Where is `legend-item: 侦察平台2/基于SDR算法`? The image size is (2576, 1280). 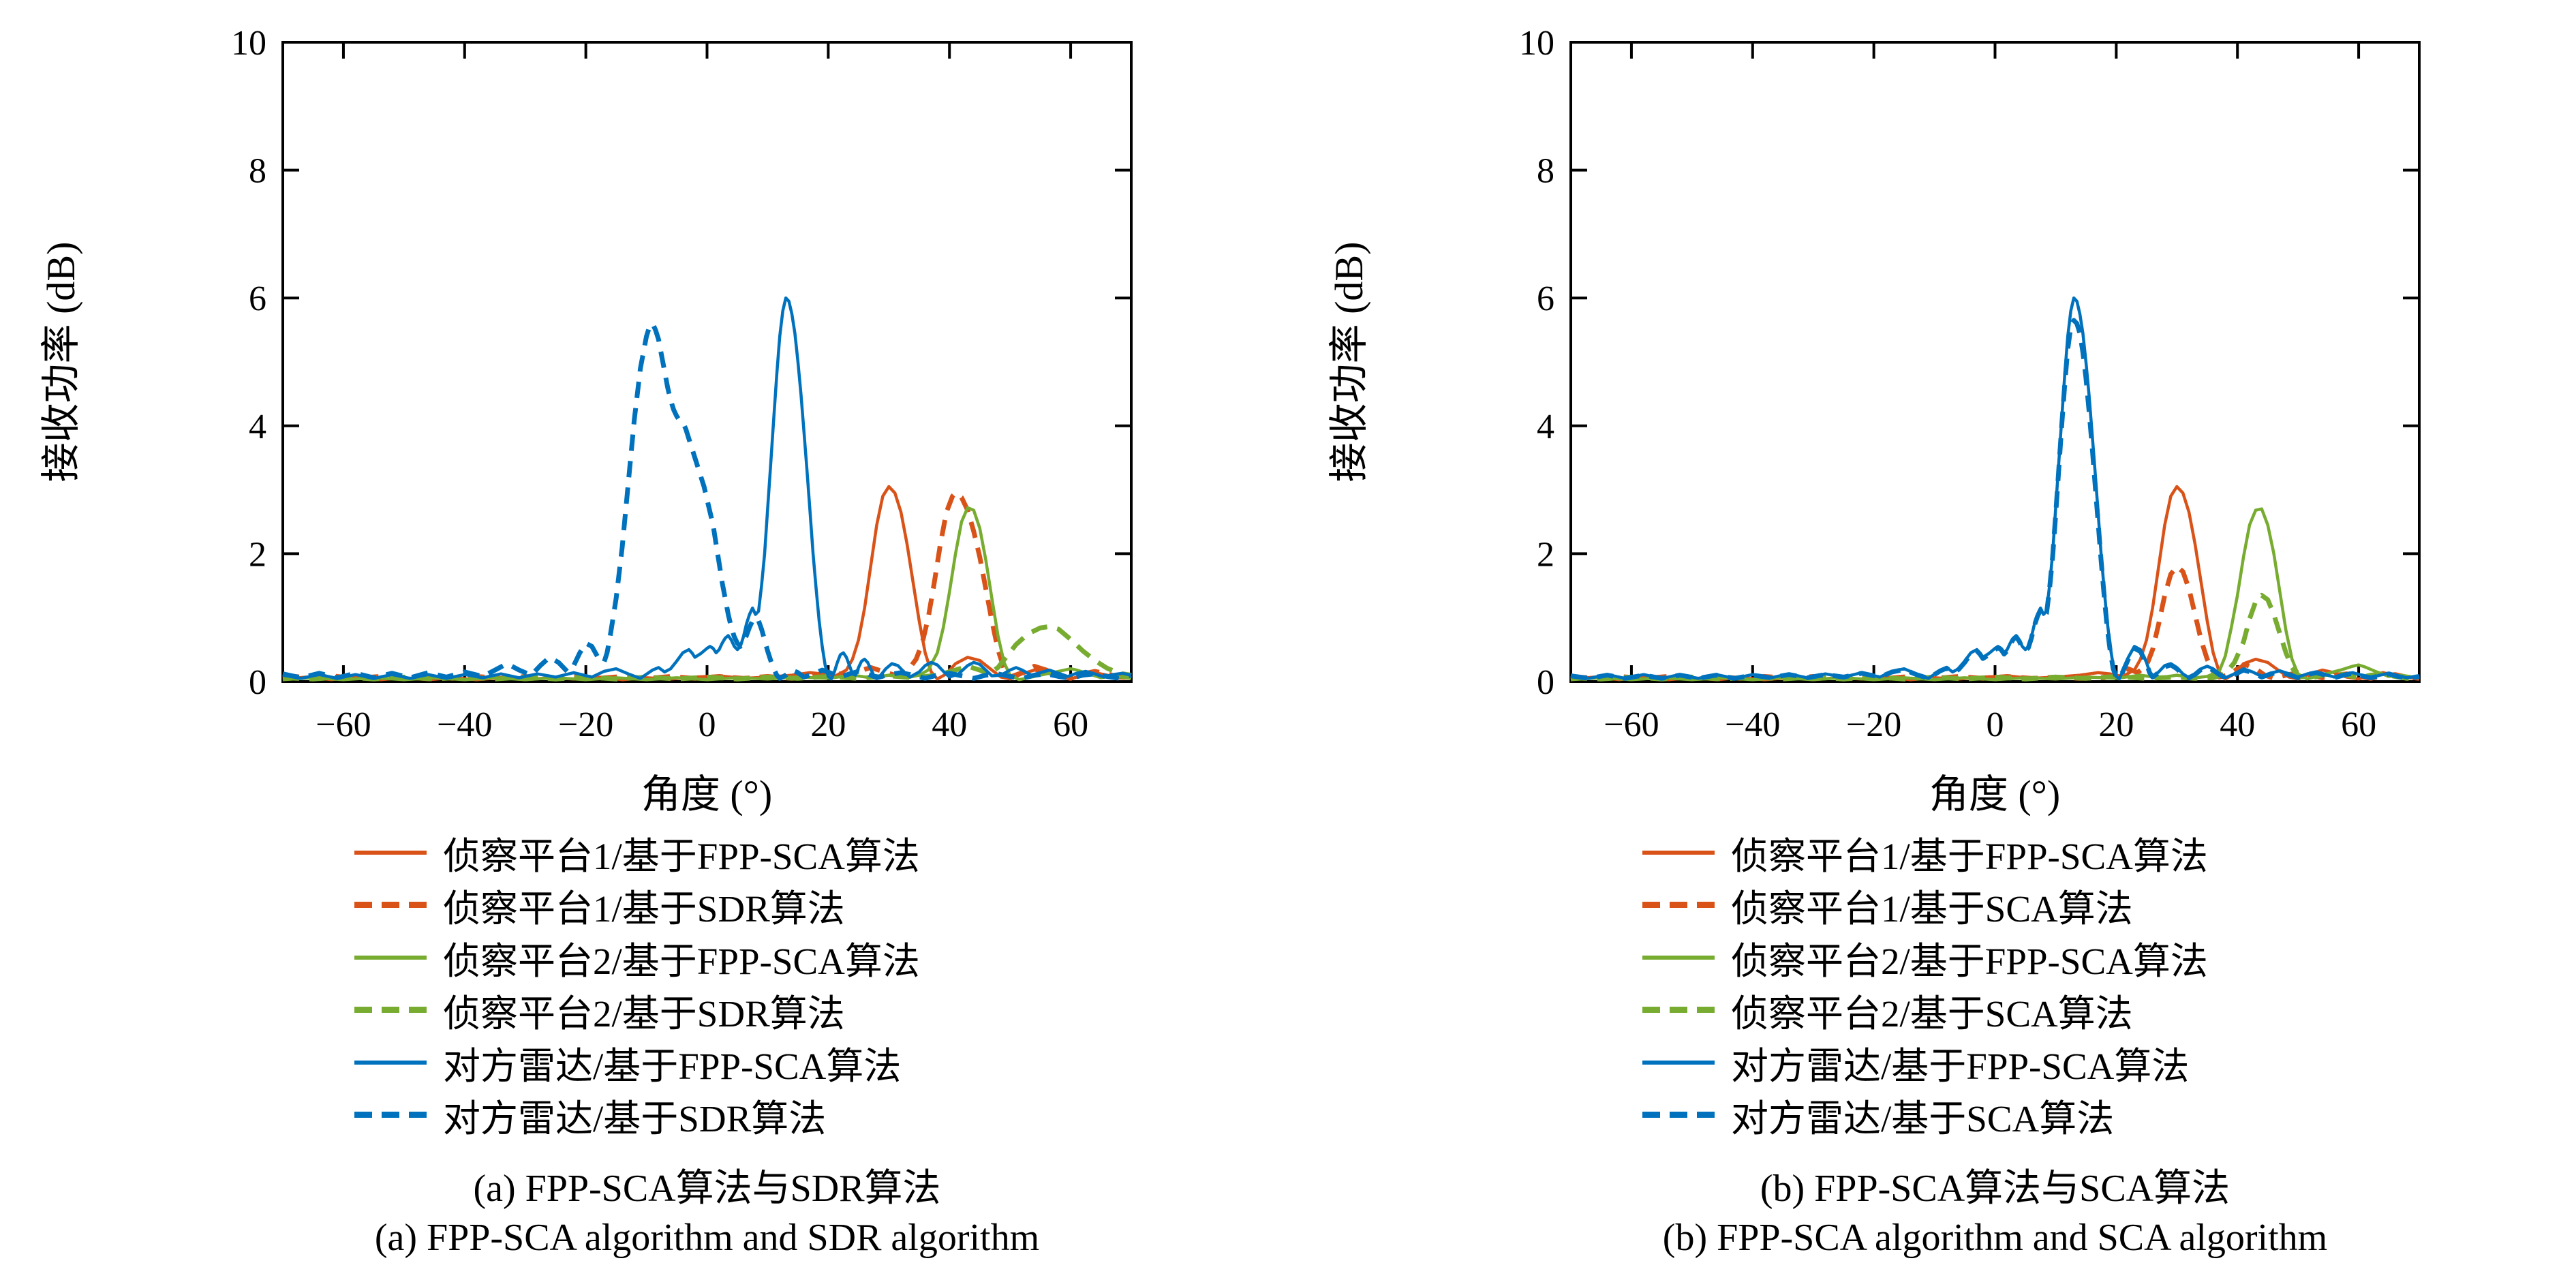
legend-item: 侦察平台2/基于SDR算法 is located at coordinates (821, 1010).